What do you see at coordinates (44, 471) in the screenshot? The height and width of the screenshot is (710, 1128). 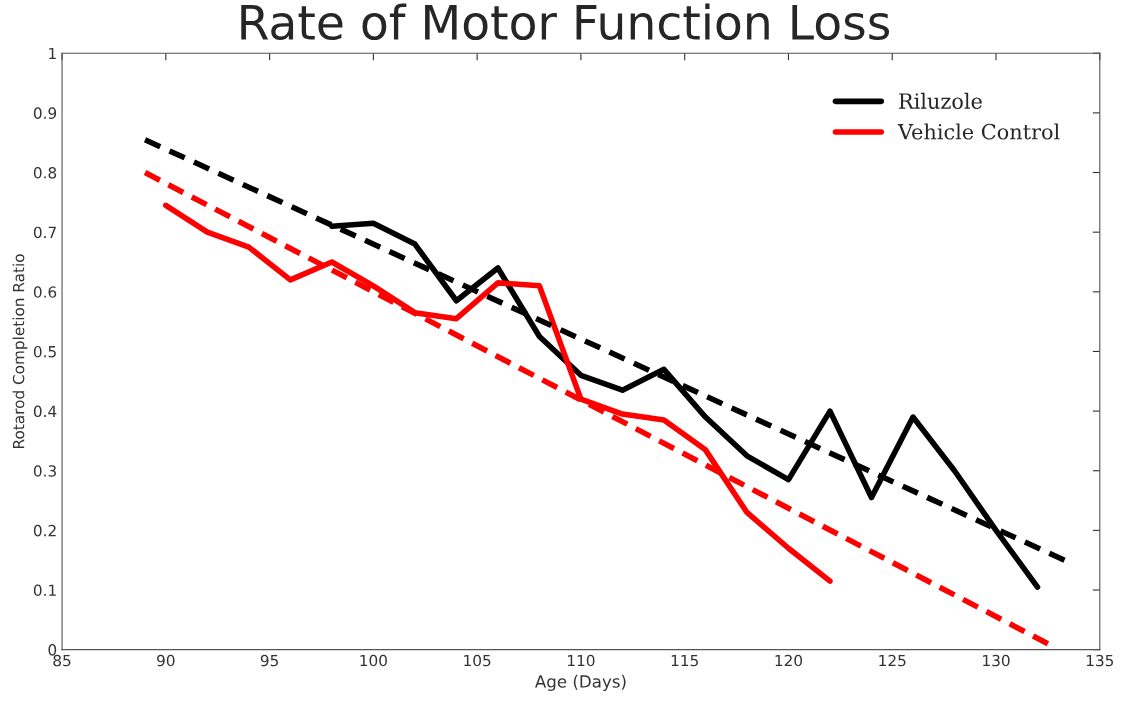 I see `y-tick-label: 0.3` at bounding box center [44, 471].